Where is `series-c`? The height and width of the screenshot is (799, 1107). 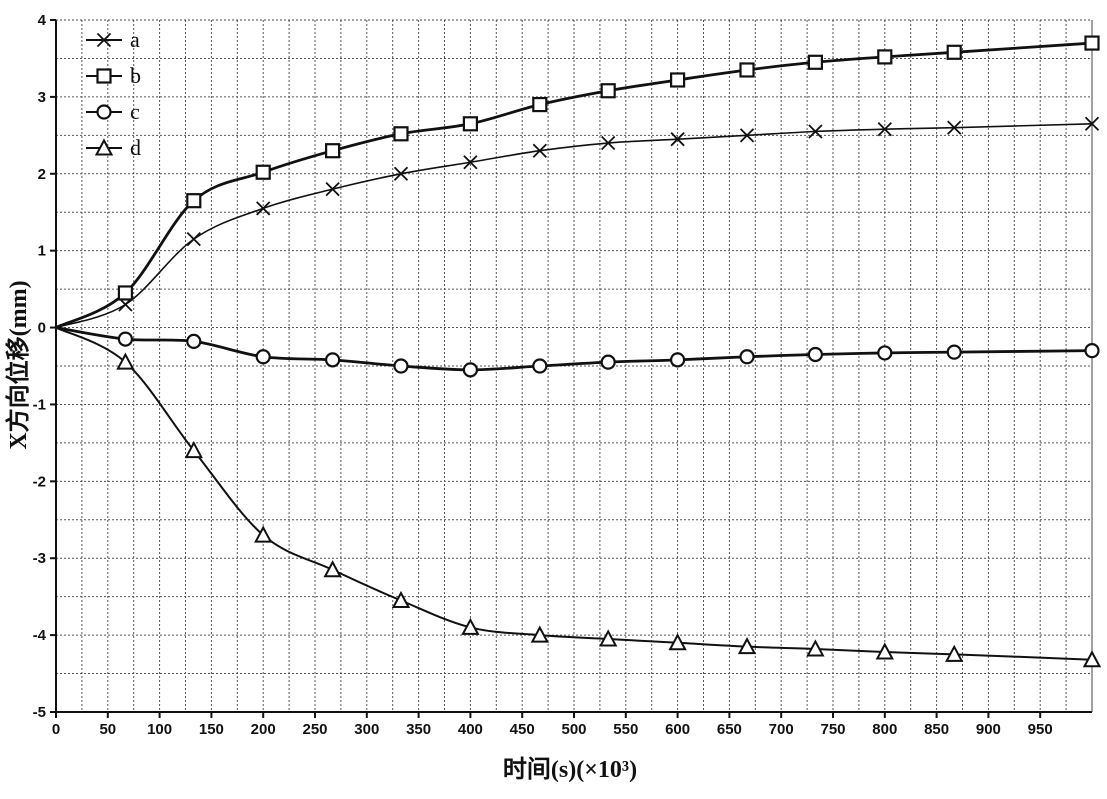
series-c is located at coordinates (577, 352).